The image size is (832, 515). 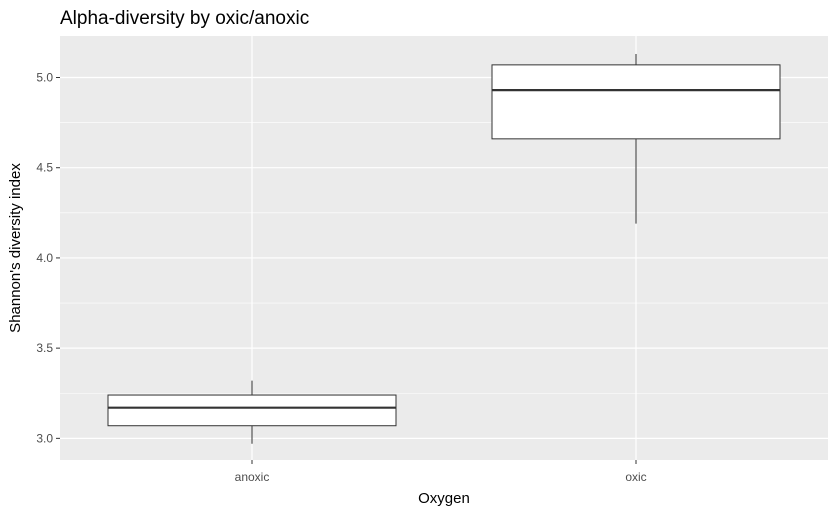 I want to click on y-tick-label: 4.0, so click(x=44, y=258).